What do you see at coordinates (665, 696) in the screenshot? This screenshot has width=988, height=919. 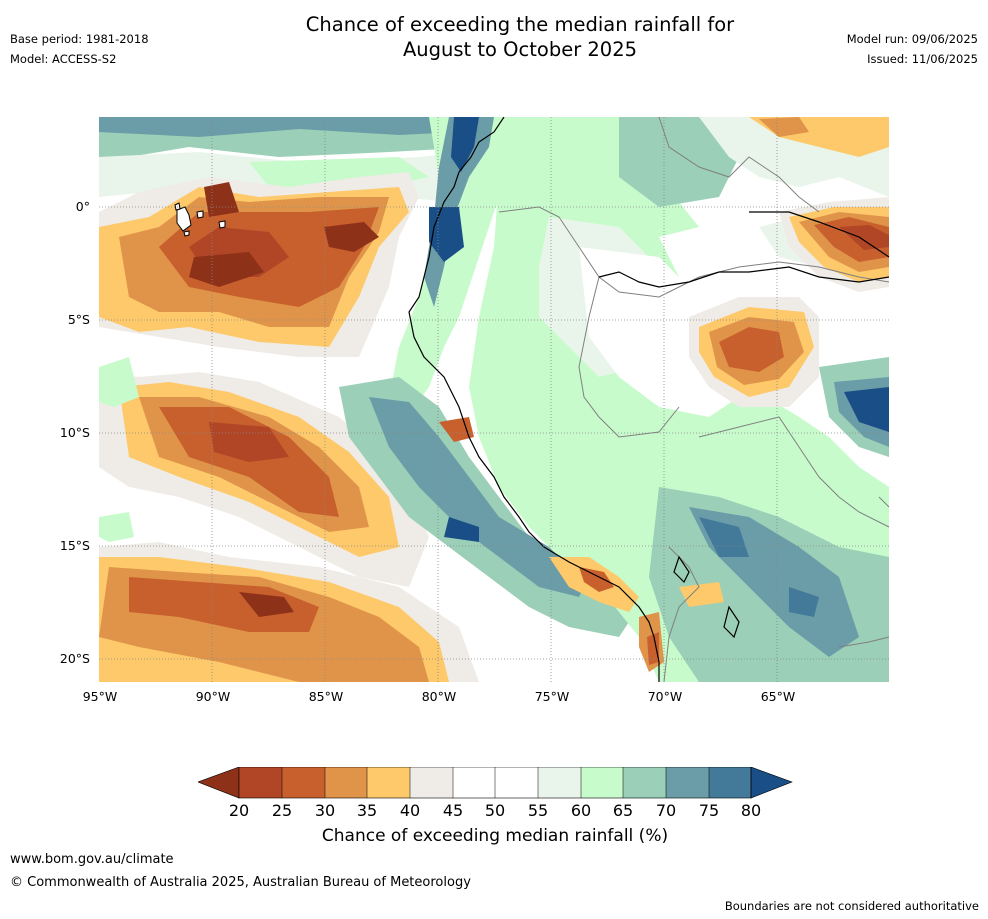 I see `lon-label-70w: 70°W` at bounding box center [665, 696].